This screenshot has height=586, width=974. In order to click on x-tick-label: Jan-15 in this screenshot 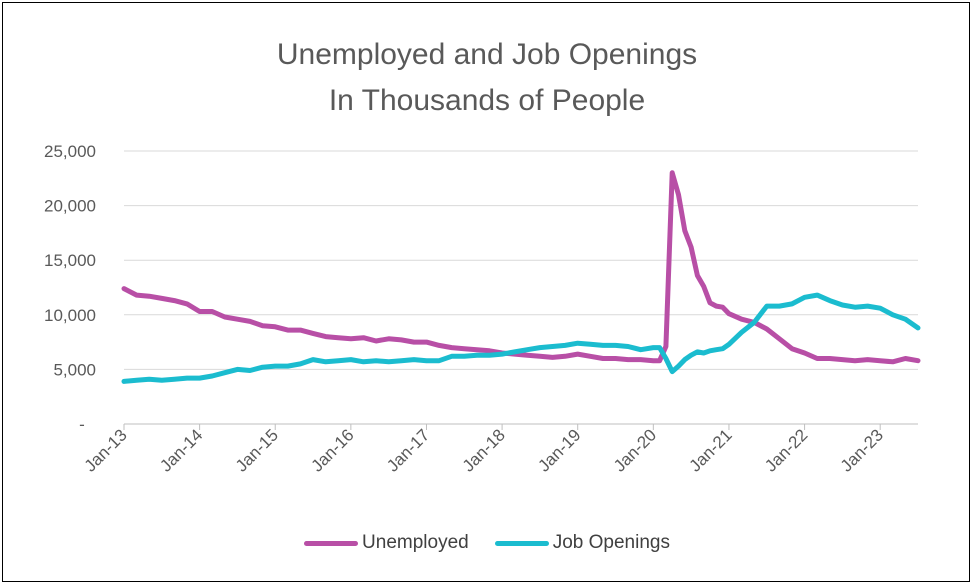, I will do `click(257, 450)`.